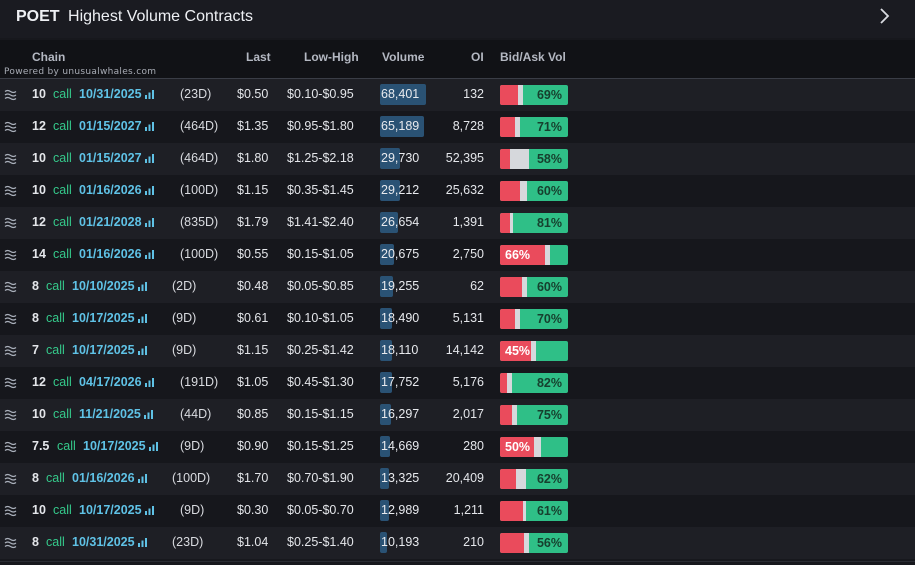  Describe the element at coordinates (39, 510) in the screenshot. I see `contract-qty: 10` at that location.